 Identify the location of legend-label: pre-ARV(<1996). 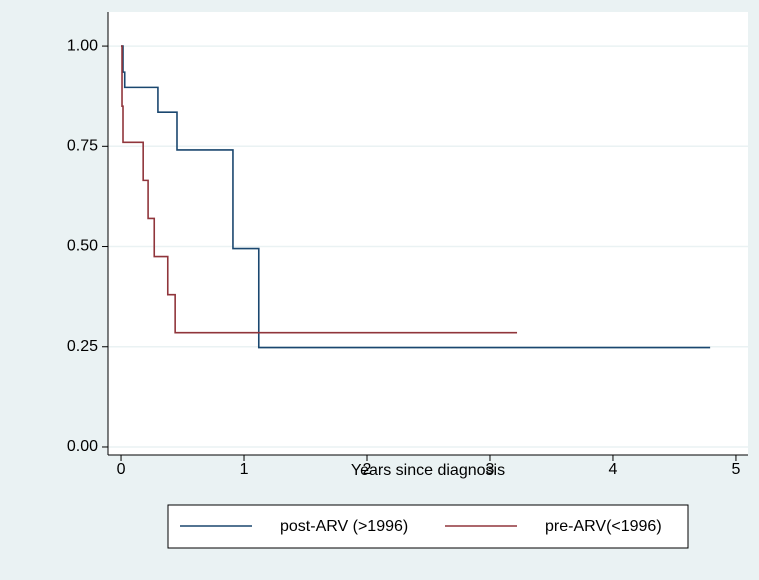
(603, 526).